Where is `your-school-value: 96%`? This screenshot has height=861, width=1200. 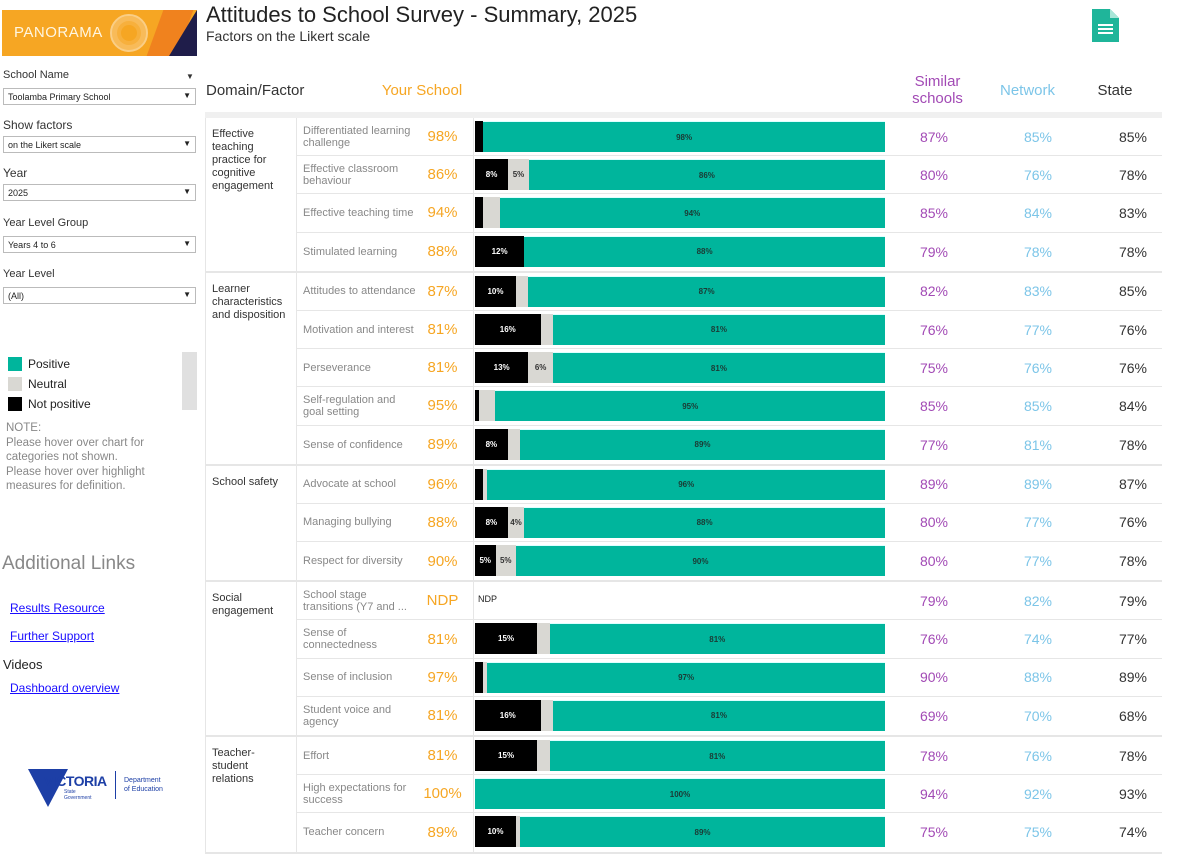 your-school-value: 96% is located at coordinates (442, 484).